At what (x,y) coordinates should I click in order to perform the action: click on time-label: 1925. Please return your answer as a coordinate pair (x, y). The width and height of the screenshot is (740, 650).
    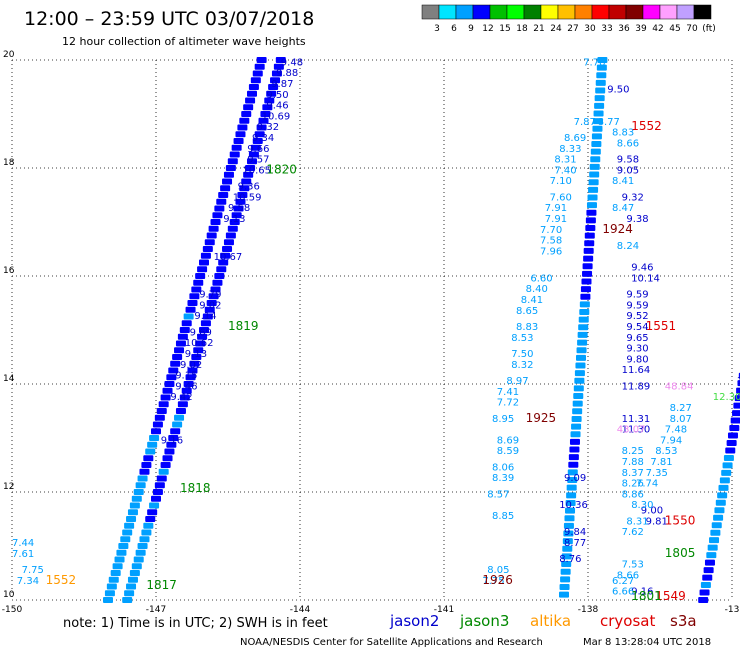
    Looking at the image, I should click on (541, 418).